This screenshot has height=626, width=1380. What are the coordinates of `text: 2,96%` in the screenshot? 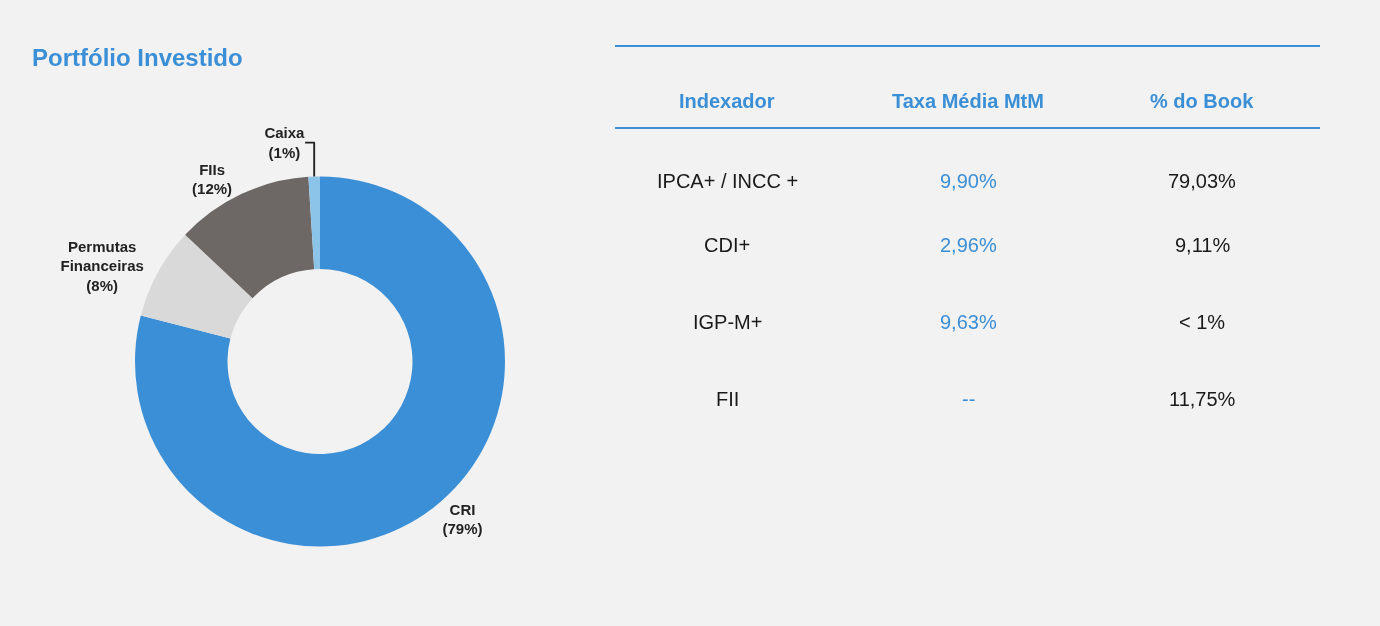 It's located at (968, 245).